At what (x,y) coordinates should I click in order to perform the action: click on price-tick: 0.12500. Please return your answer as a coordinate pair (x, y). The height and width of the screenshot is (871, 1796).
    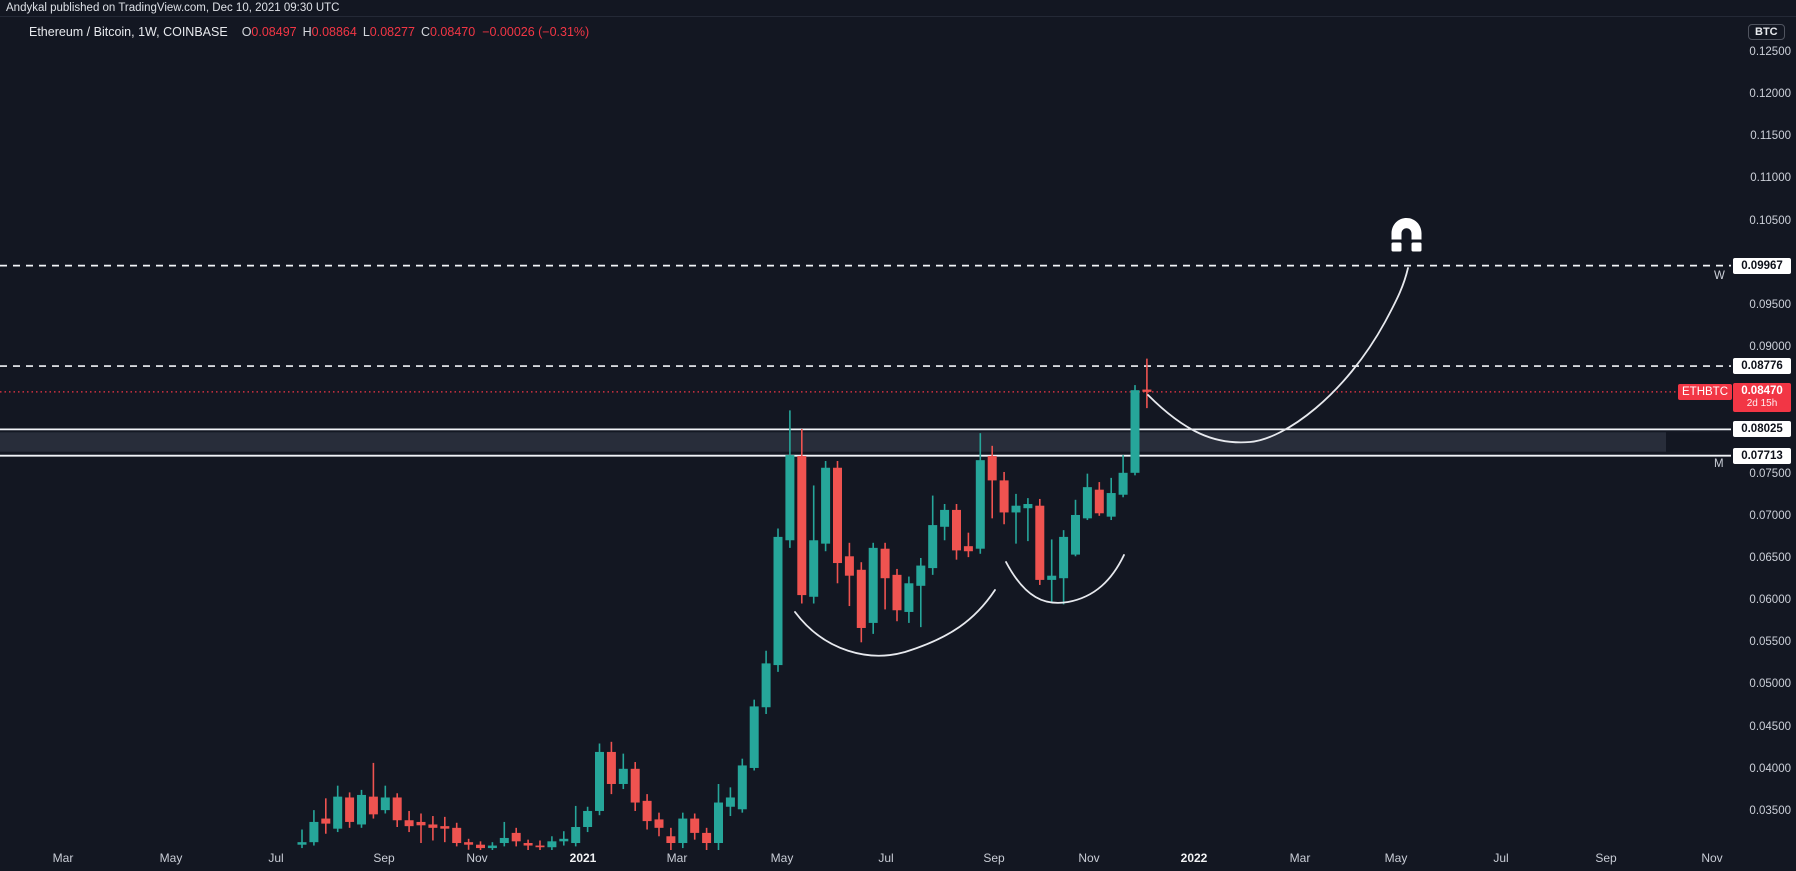
    Looking at the image, I should click on (1770, 52).